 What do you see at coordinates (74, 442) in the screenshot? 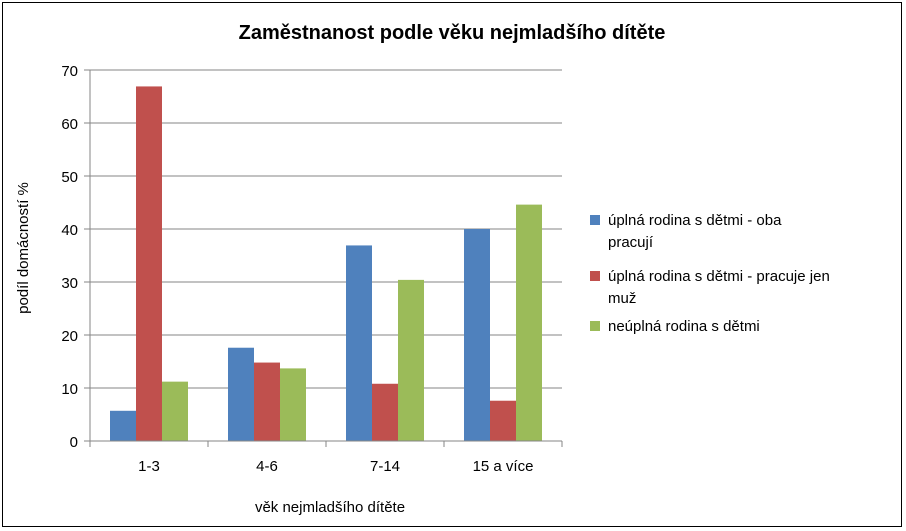
I see `y-tick-label: 0` at bounding box center [74, 442].